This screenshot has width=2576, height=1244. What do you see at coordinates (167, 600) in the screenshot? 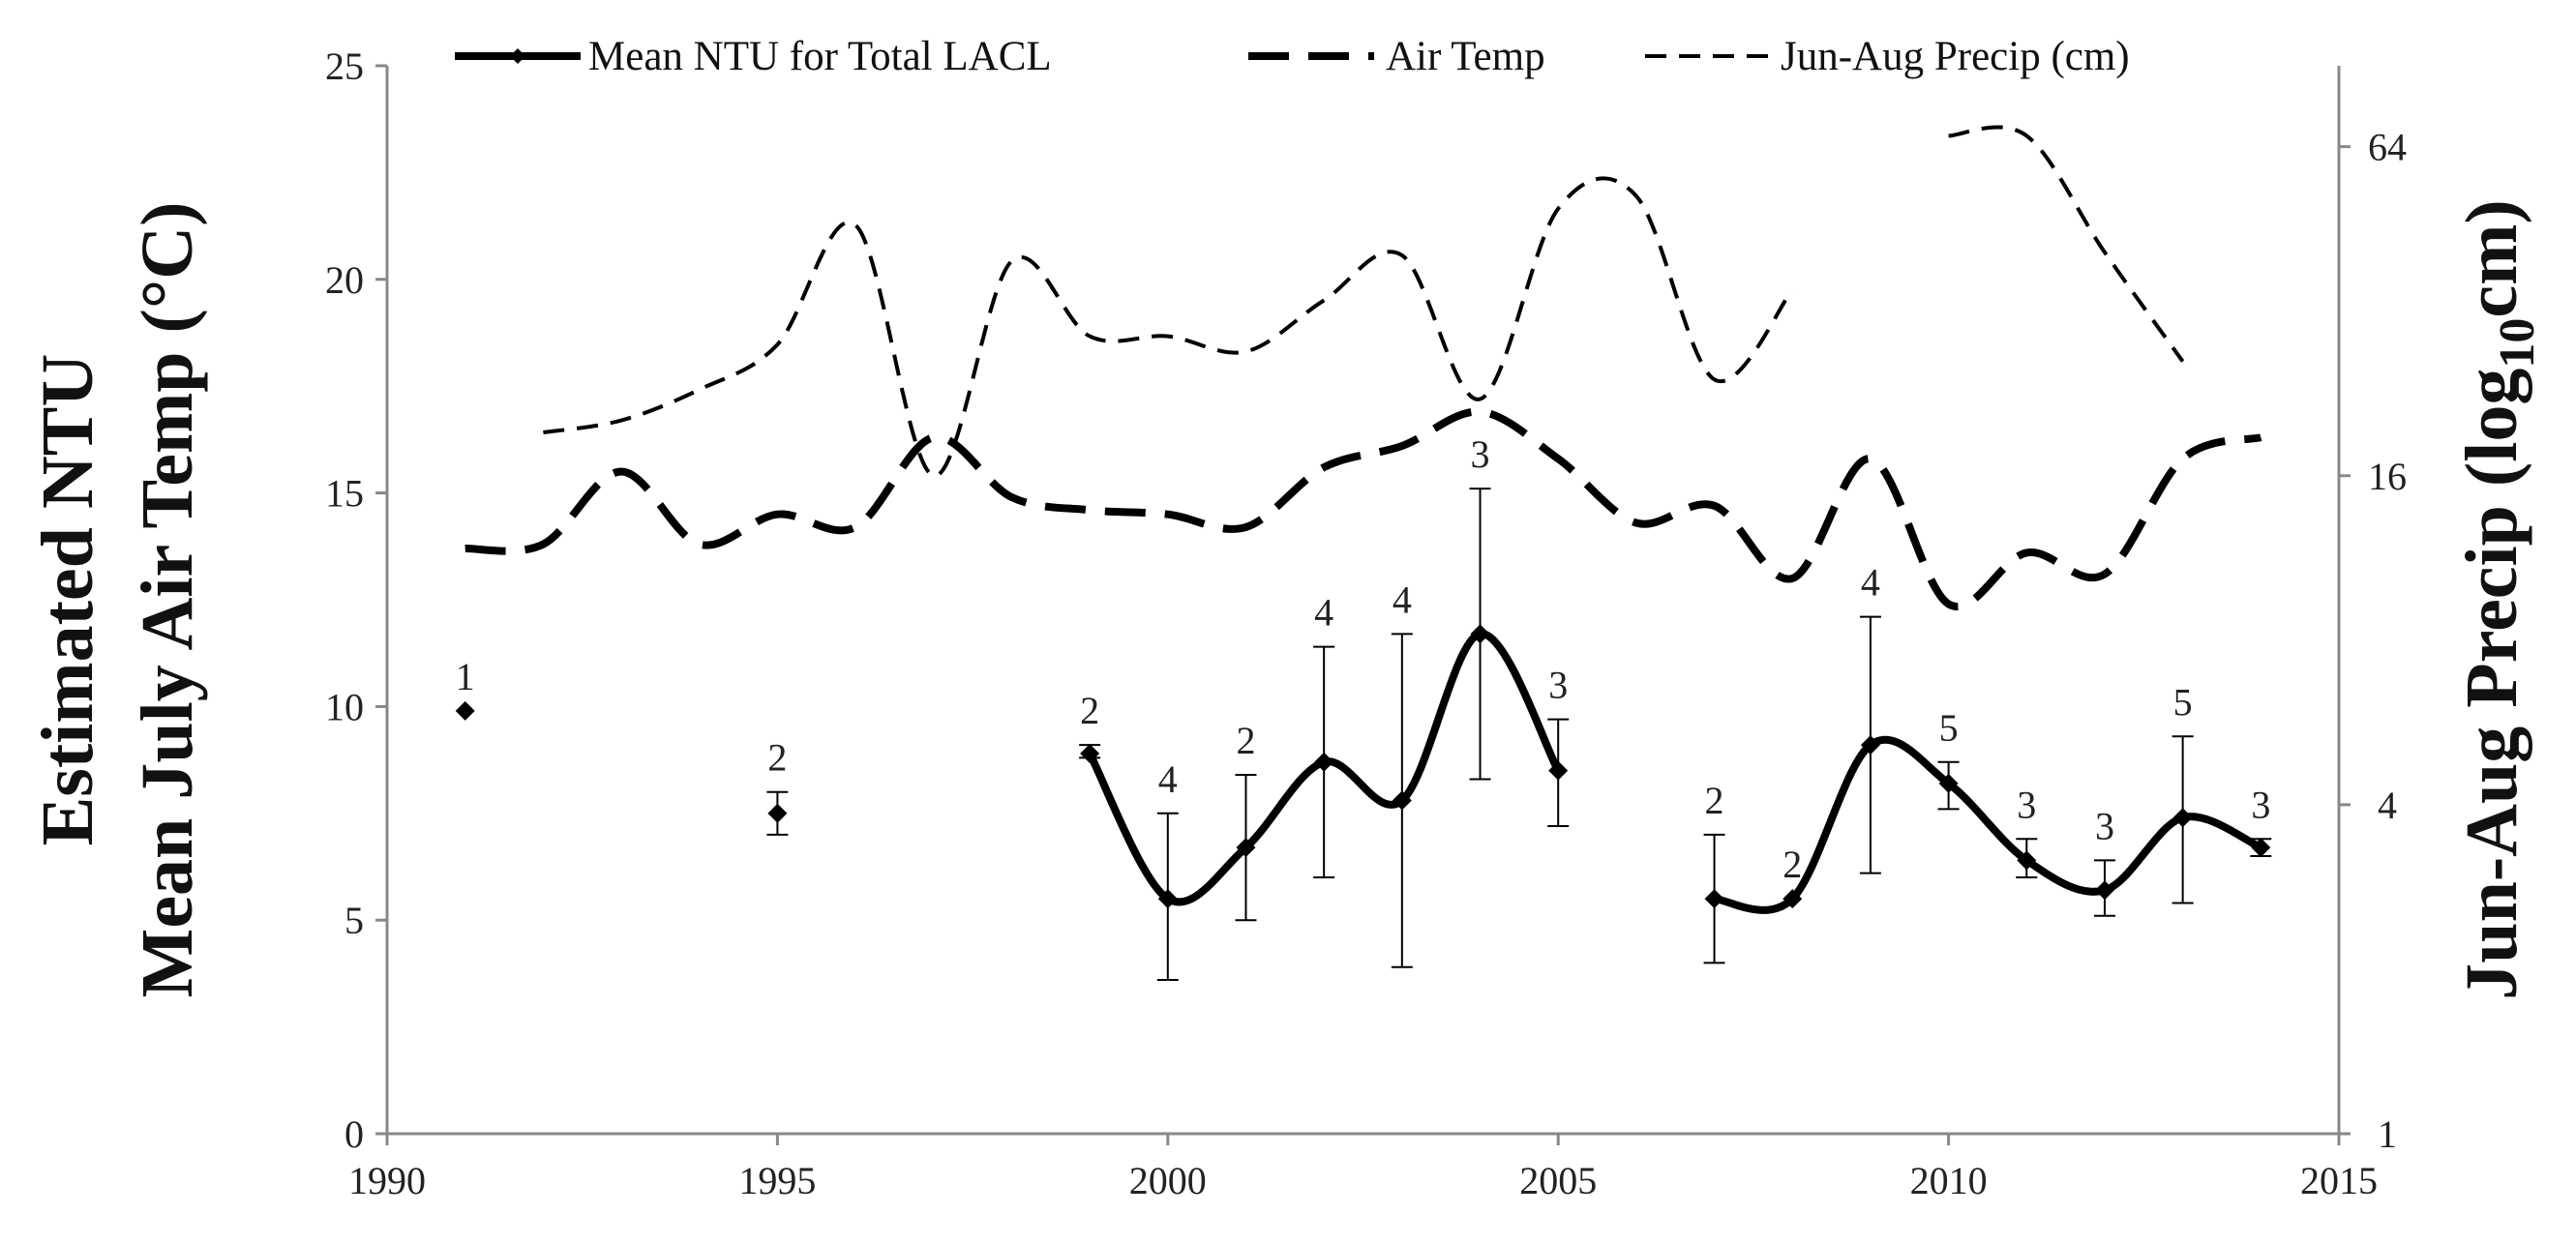
I see `left-axis-title-line2: Mean July Air Temp (°C)` at bounding box center [167, 600].